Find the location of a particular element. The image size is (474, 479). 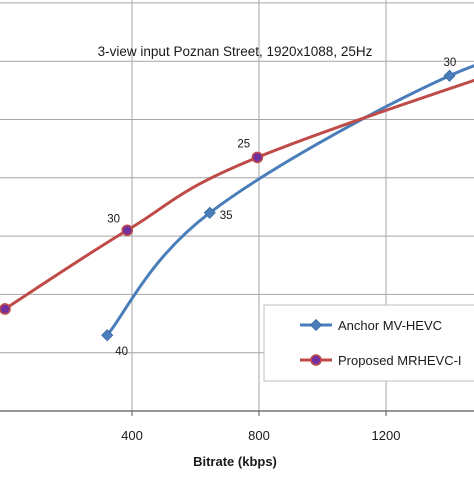

data-point-label: 40 is located at coordinates (121, 352).